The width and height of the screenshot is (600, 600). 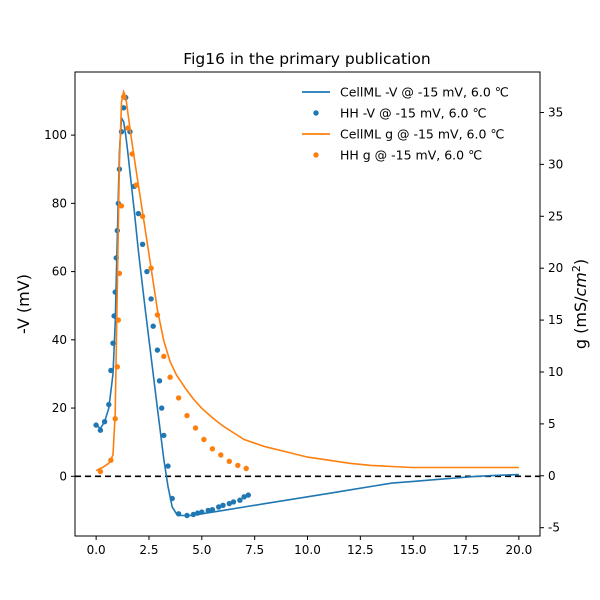 I want to click on x-tick-label: 12.5, so click(x=360, y=550).